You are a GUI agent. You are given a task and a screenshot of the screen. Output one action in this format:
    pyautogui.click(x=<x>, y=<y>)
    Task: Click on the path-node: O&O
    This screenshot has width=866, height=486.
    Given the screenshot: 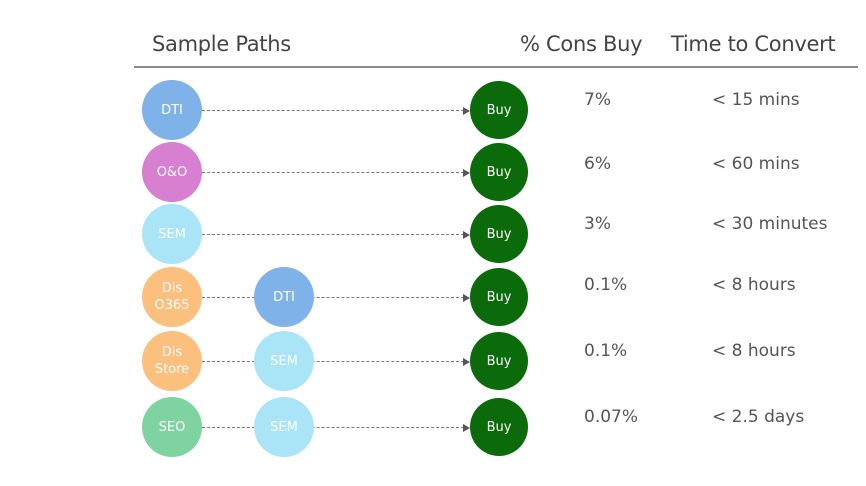 What is the action you would take?
    pyautogui.click(x=172, y=172)
    